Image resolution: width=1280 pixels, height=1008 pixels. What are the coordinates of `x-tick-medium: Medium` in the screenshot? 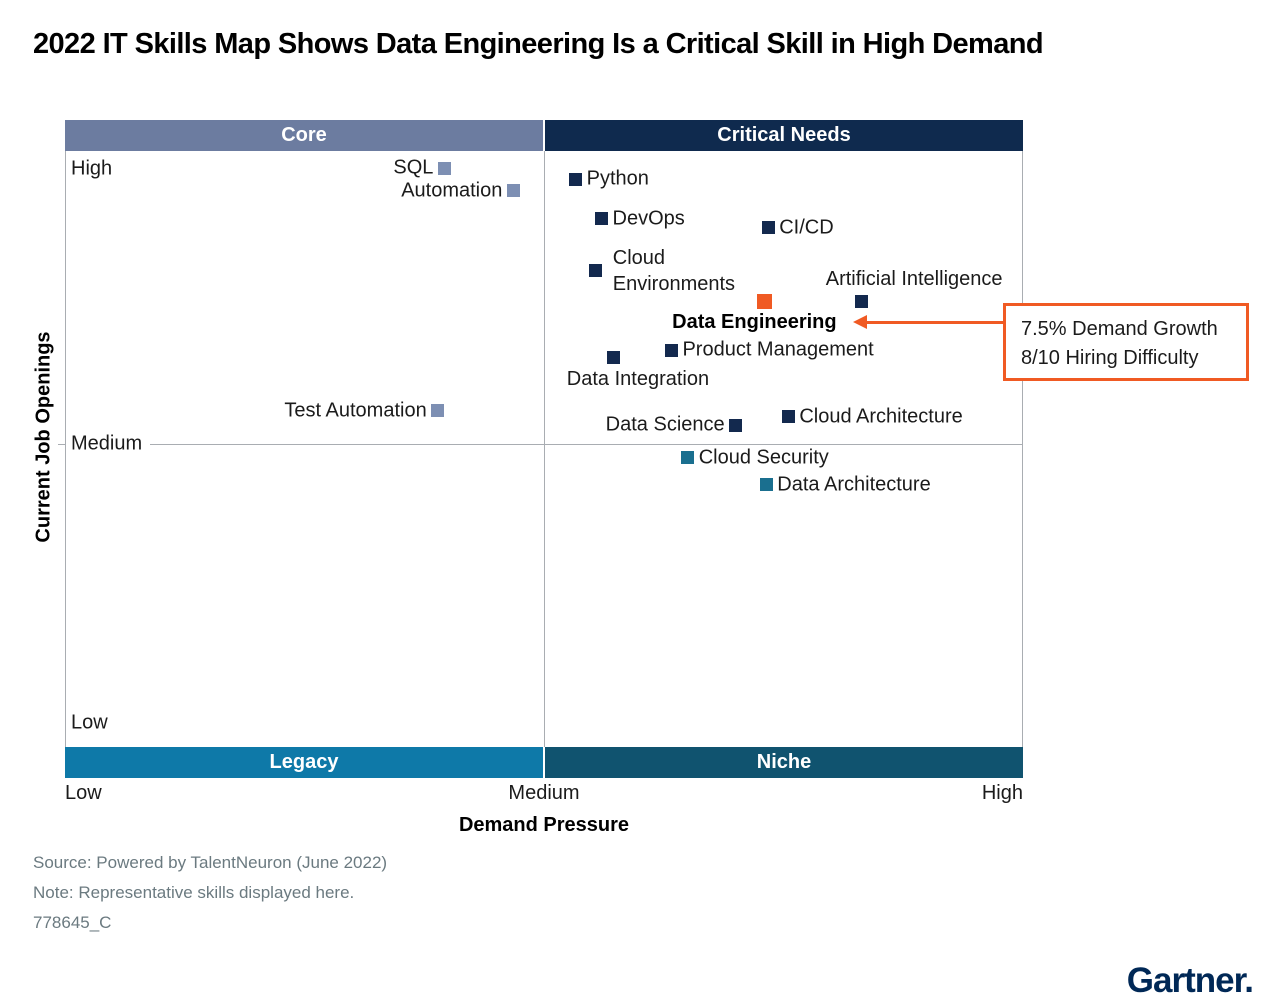 It's located at (544, 793).